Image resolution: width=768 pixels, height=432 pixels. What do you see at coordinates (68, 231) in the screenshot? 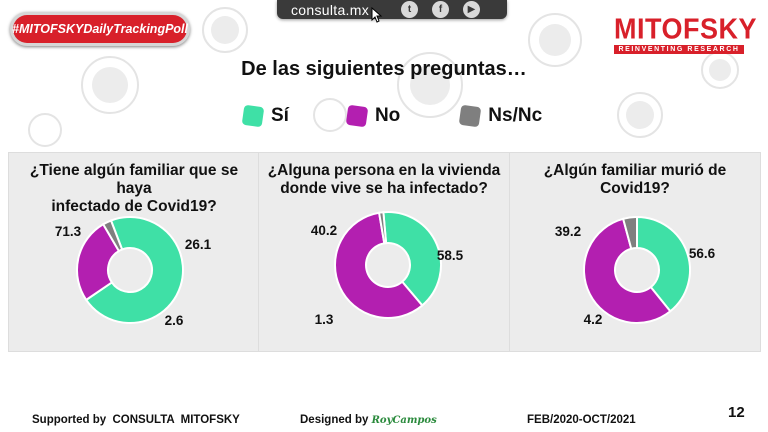
I see `data-label-si: 71.3` at bounding box center [68, 231].